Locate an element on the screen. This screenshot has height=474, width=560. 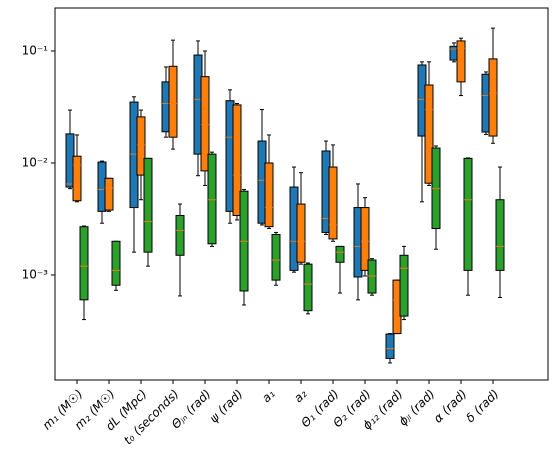
x-tick-label: α (rad) is located at coordinates (450, 406).